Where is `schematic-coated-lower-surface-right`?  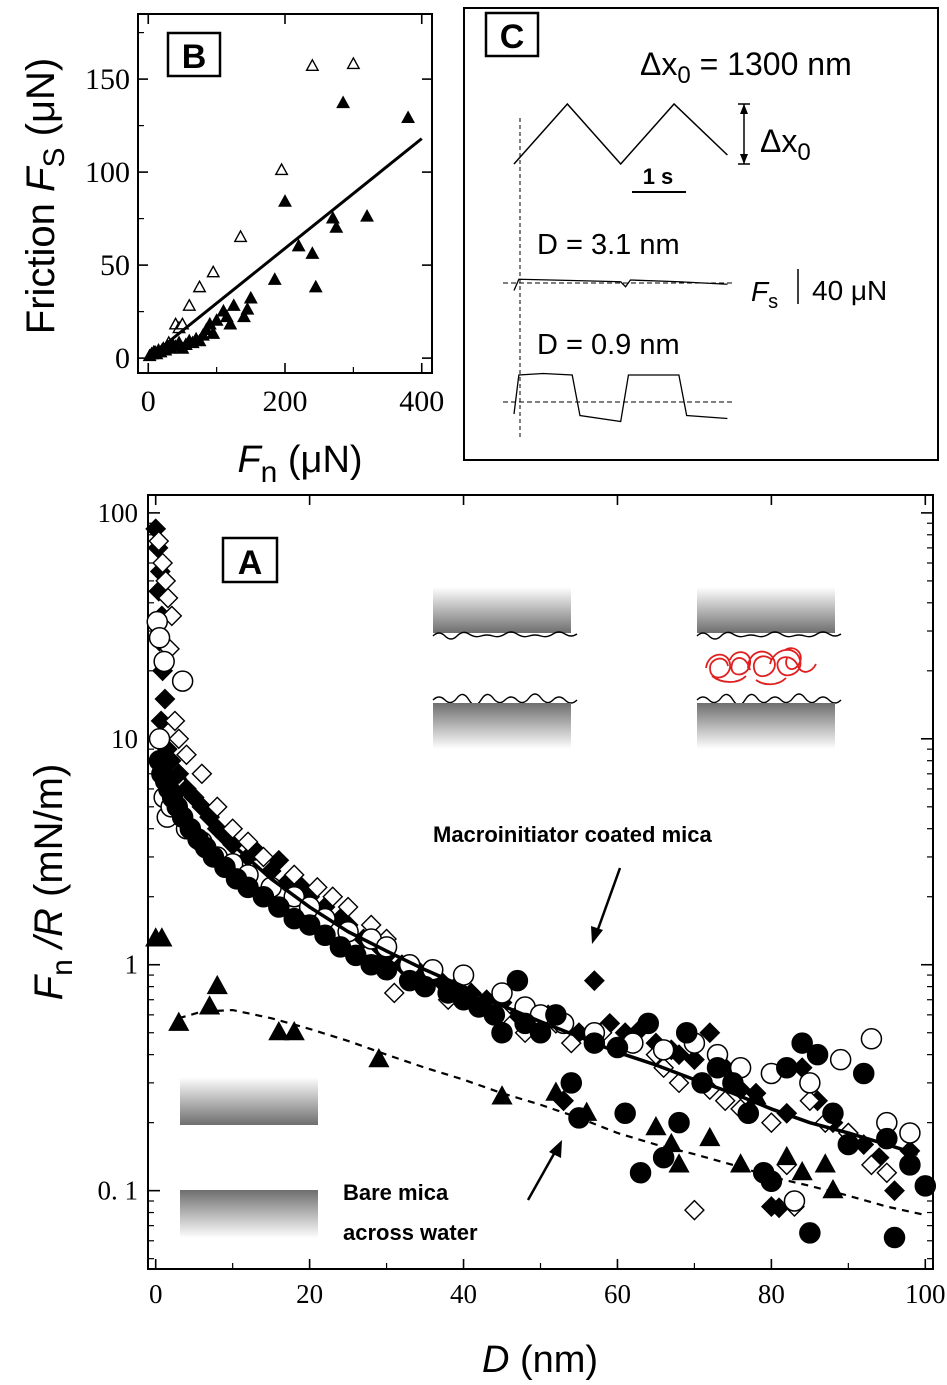 schematic-coated-lower-surface-right is located at coordinates (766, 726).